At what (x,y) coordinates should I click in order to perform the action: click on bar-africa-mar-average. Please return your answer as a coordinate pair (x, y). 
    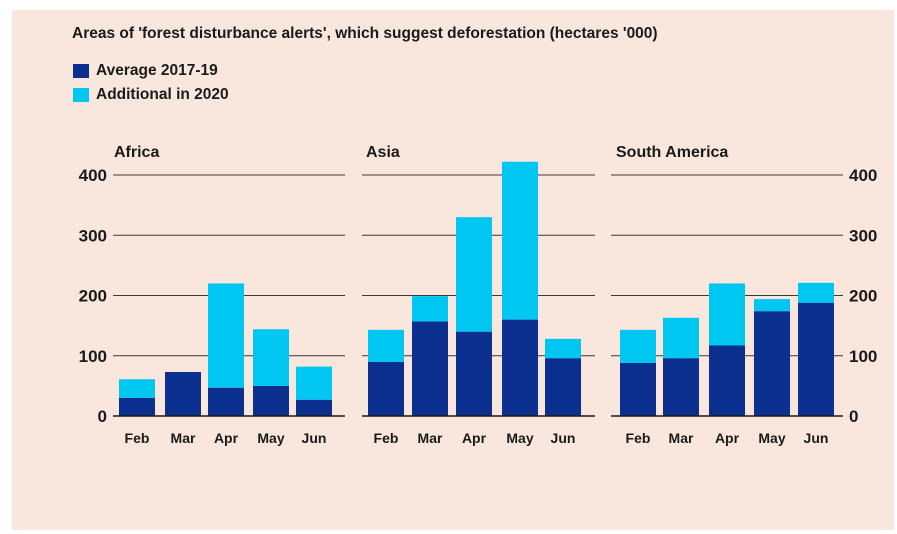
    Looking at the image, I should click on (183, 394).